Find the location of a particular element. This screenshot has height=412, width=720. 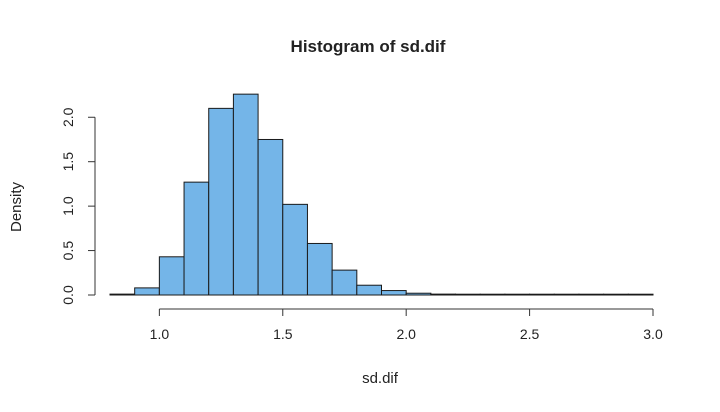

x-tick-label: 2.5 is located at coordinates (530, 334).